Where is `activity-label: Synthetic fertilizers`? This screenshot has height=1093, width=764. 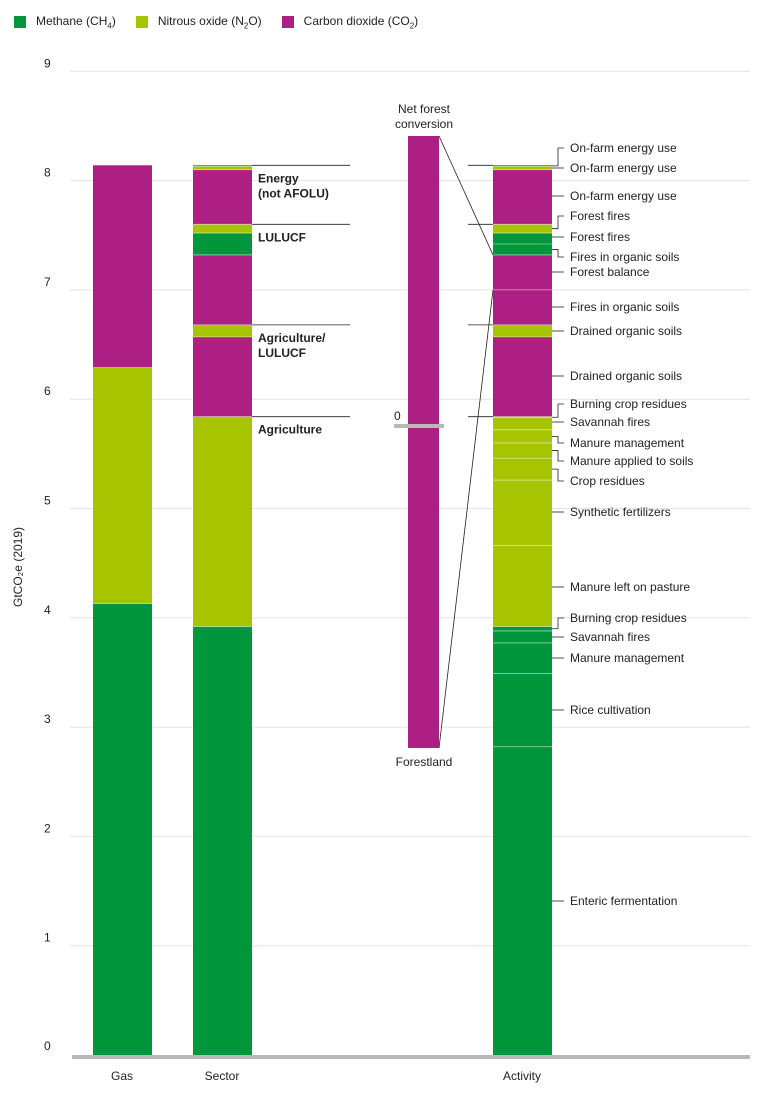
activity-label: Synthetic fertilizers is located at coordinates (620, 512).